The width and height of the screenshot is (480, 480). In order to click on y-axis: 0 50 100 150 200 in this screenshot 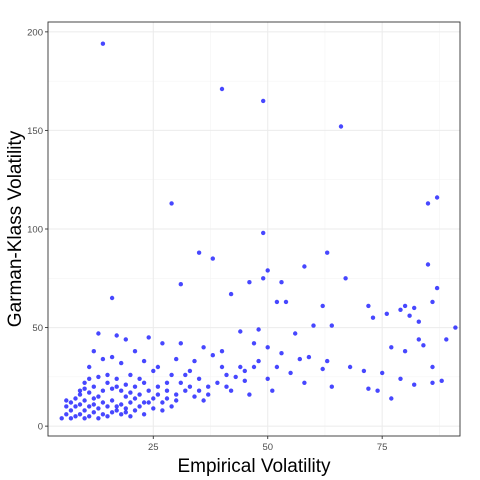, I will do `click(37, 230)`.